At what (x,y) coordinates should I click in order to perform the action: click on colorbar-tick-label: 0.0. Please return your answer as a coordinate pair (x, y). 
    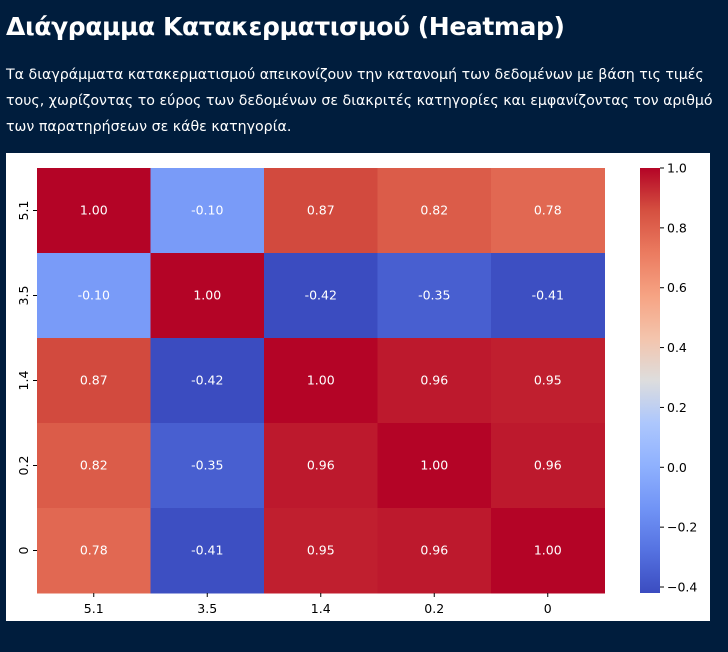
    Looking at the image, I should click on (677, 467).